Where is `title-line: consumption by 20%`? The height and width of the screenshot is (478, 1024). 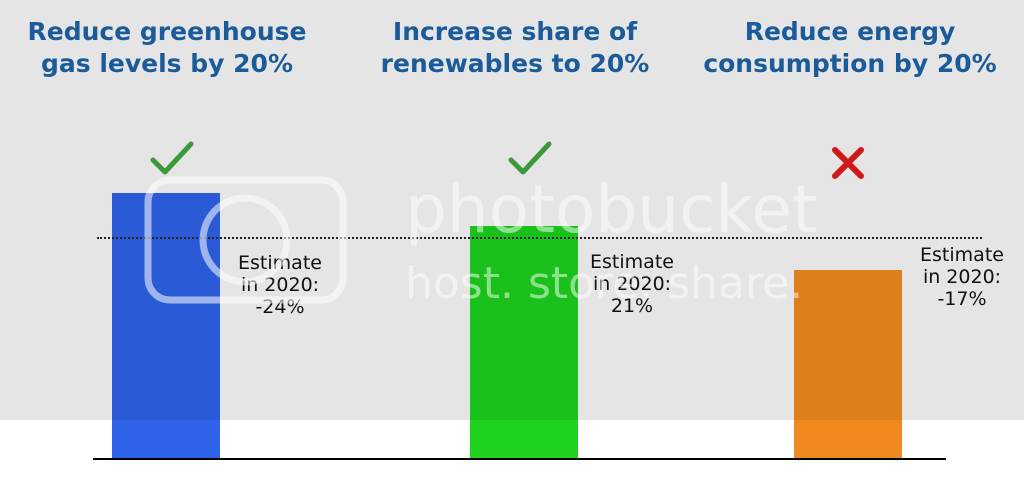 title-line: consumption by 20% is located at coordinates (850, 63).